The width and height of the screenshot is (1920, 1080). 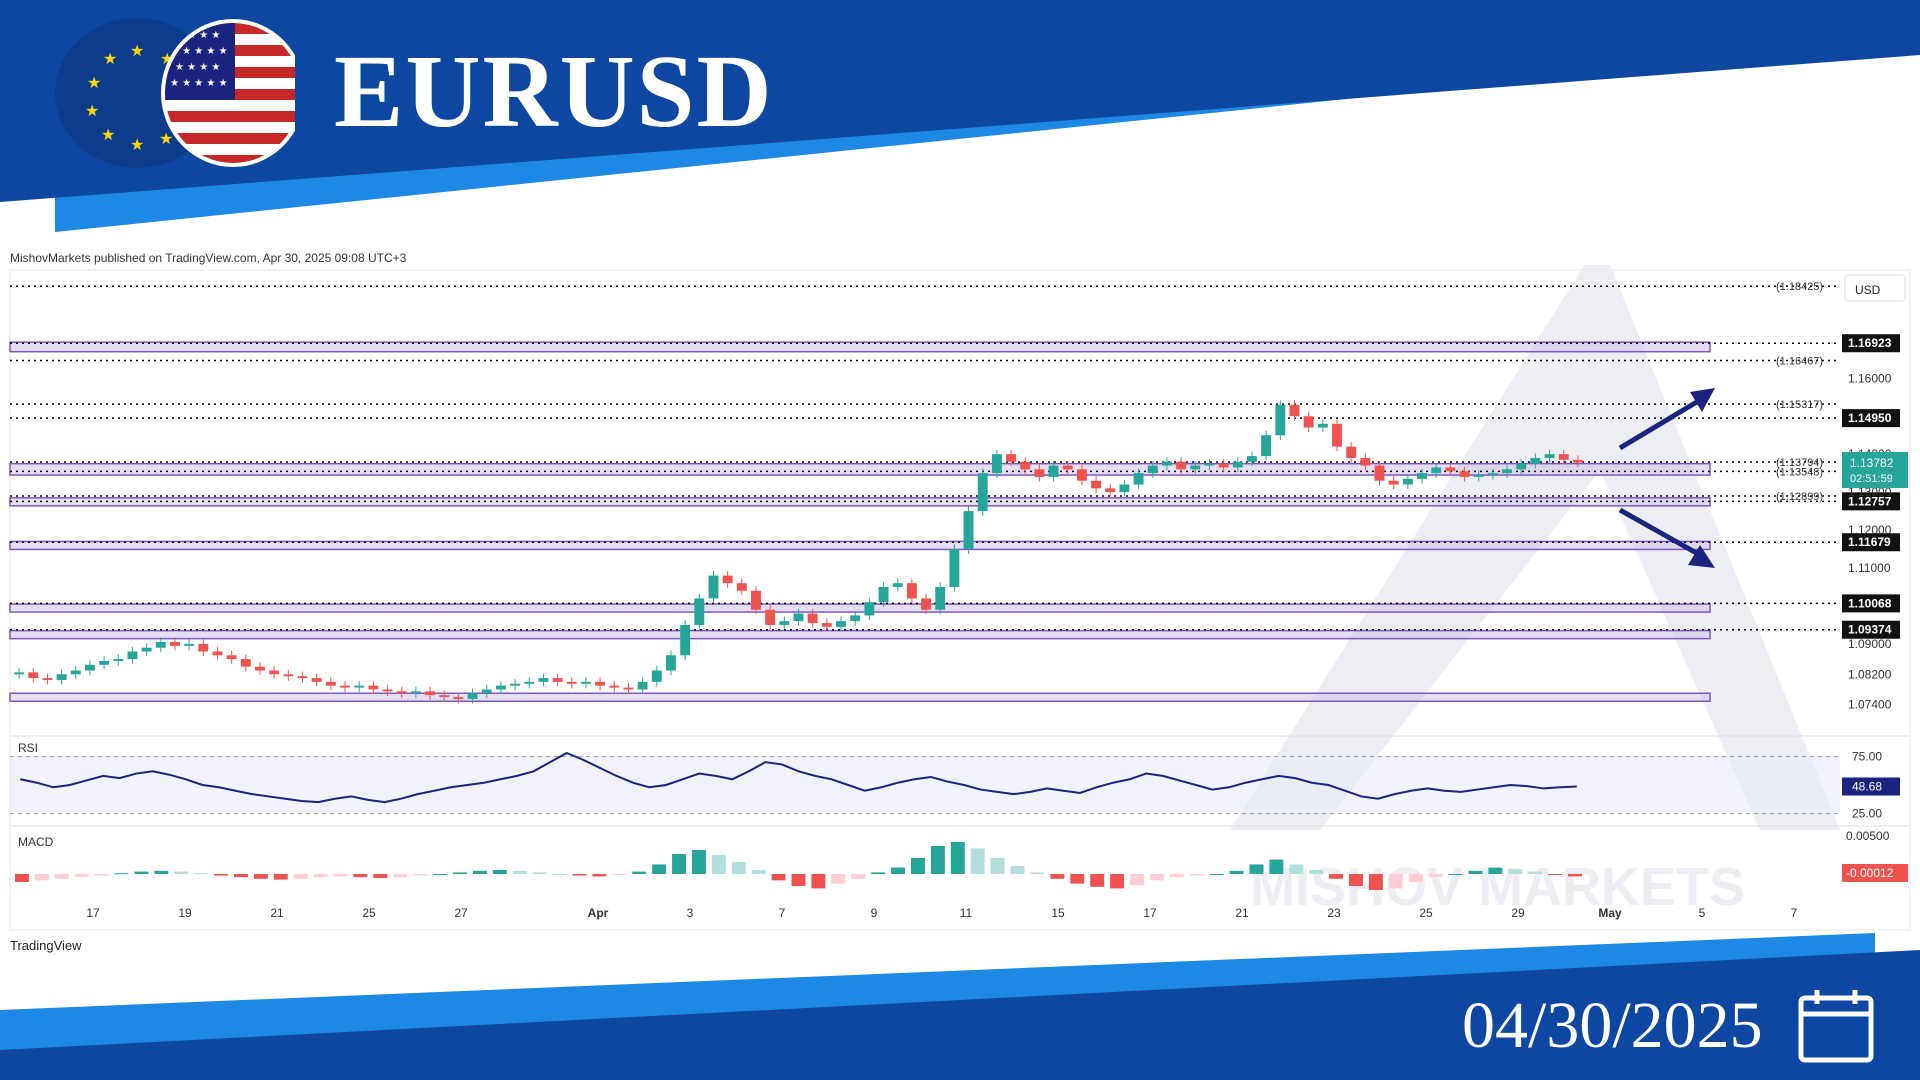 What do you see at coordinates (1334, 913) in the screenshot?
I see `x-tick-label: 23` at bounding box center [1334, 913].